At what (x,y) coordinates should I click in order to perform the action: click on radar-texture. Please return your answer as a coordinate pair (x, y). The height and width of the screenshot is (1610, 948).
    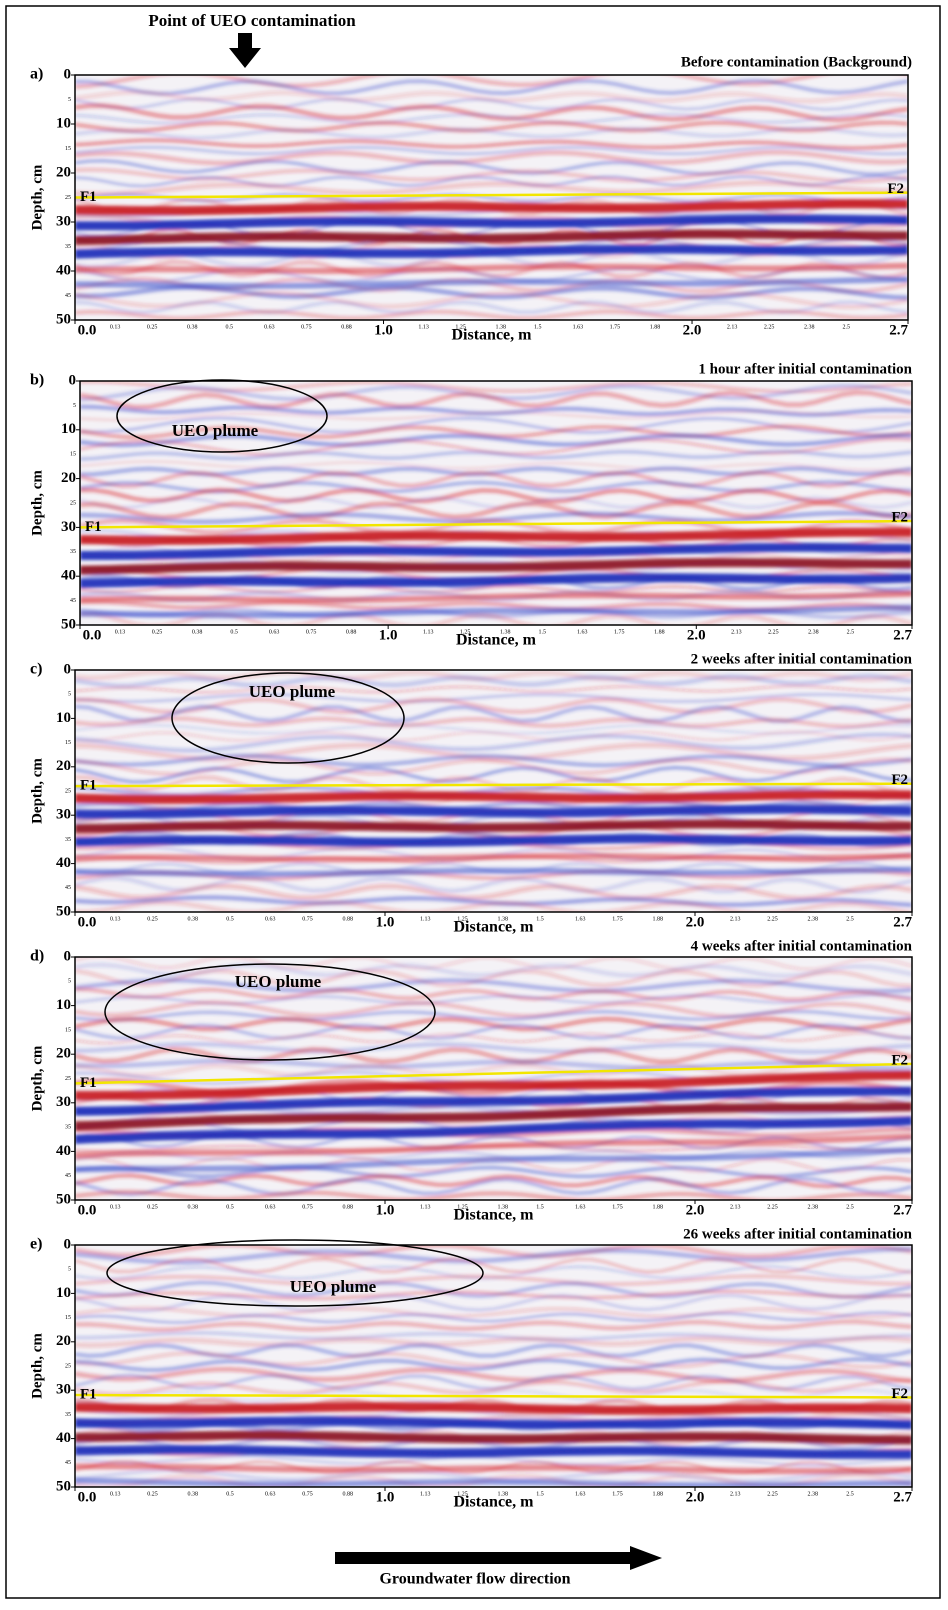
    Looking at the image, I should click on (493, 791).